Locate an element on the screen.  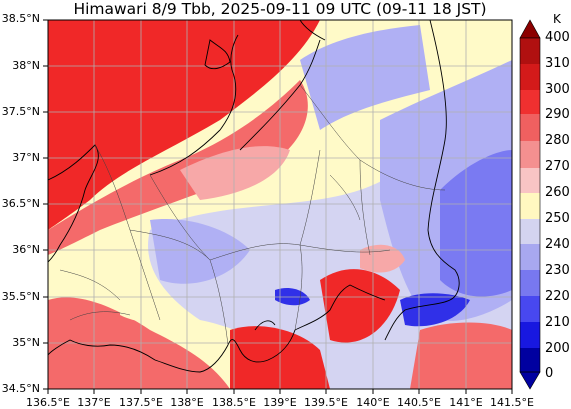
colorbar-label: 0 is located at coordinates (549, 373).